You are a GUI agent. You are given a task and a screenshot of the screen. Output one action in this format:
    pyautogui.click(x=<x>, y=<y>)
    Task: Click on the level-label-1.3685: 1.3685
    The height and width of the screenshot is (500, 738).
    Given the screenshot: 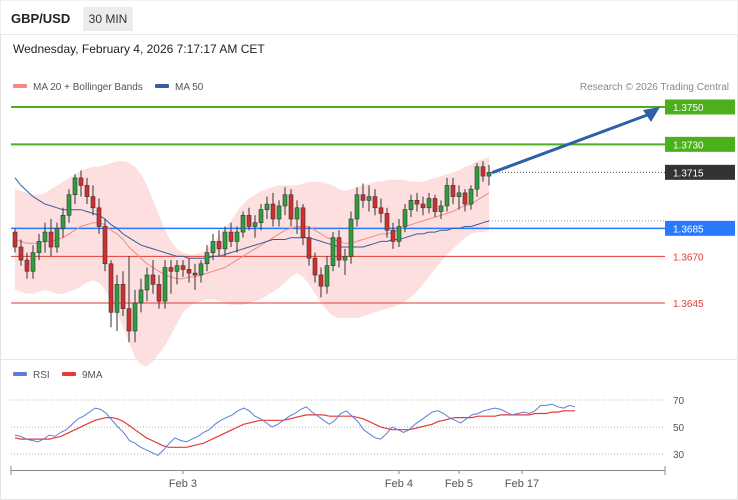 What is the action you would take?
    pyautogui.click(x=688, y=229)
    